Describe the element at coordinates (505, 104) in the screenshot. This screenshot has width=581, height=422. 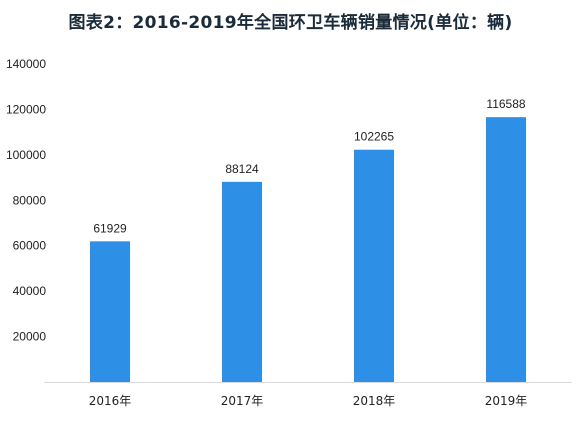
I see `data-label: 116588` at that location.